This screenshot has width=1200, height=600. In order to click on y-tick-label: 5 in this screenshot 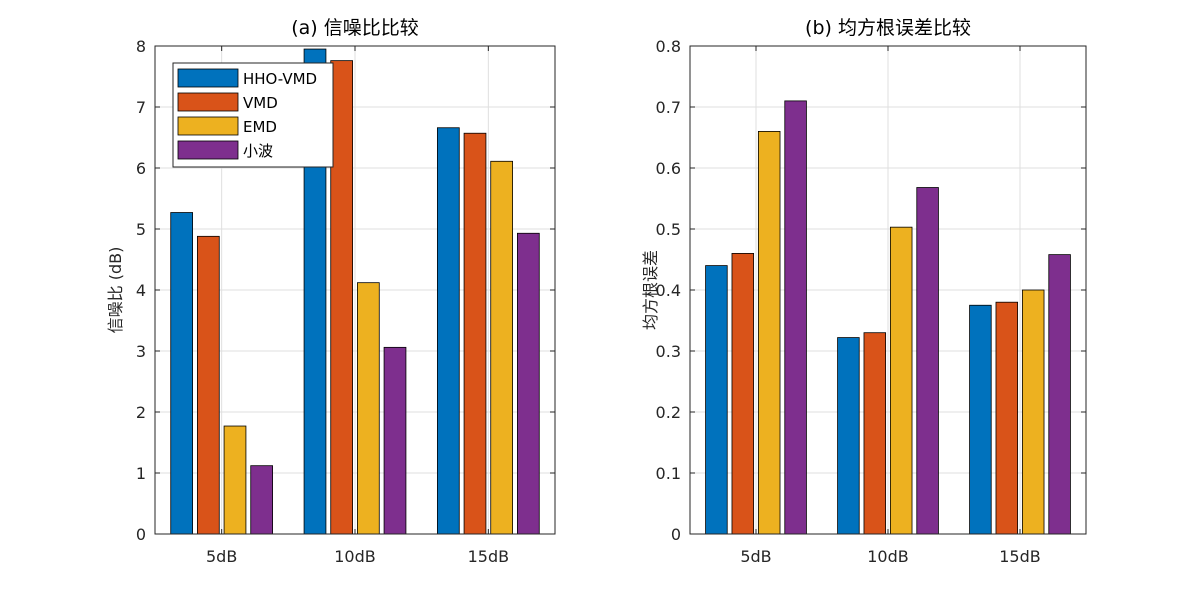, I will do `click(141, 229)`.